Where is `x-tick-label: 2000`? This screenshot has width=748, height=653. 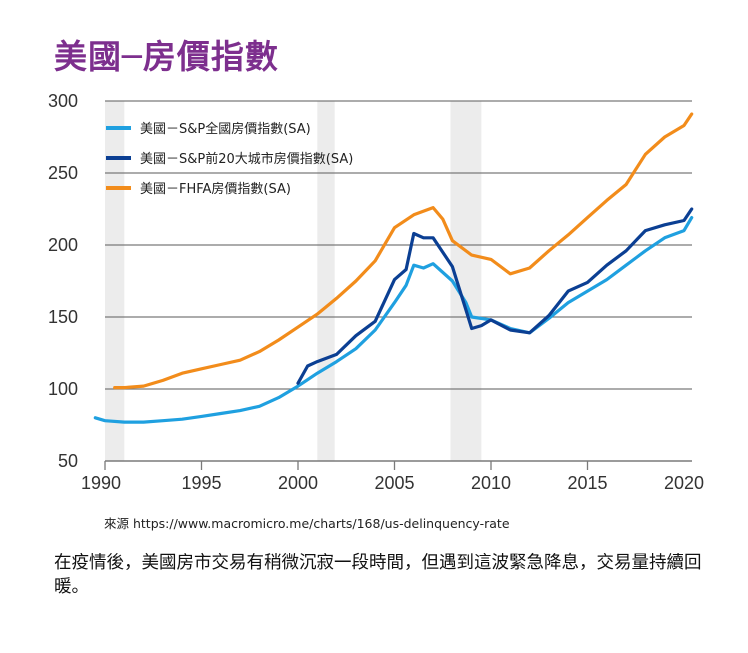
x-tick-label: 2000 is located at coordinates (298, 483).